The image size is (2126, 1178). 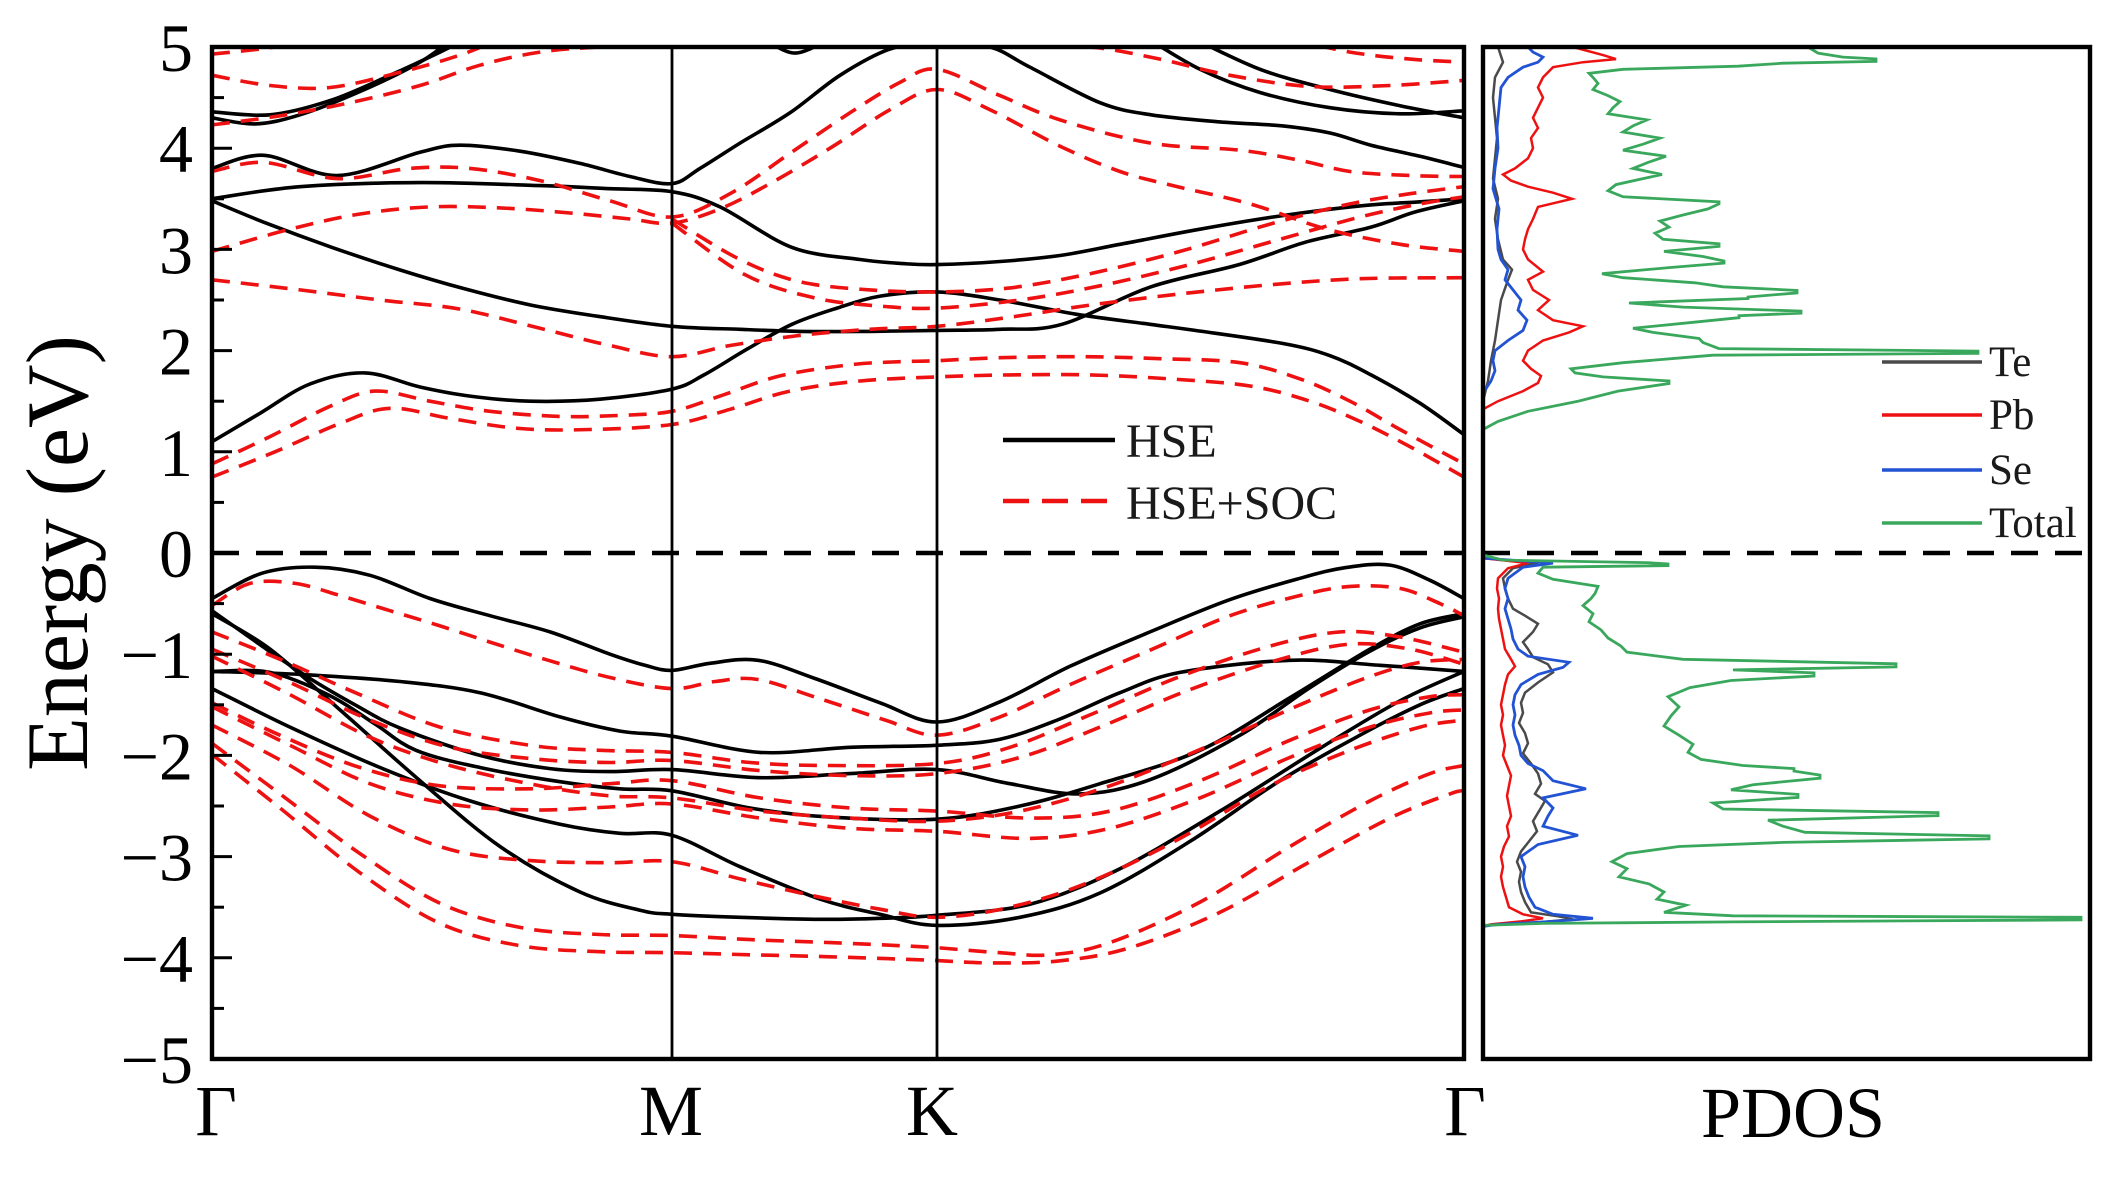 What do you see at coordinates (157, 1060) in the screenshot?
I see `svg-text: −5` at bounding box center [157, 1060].